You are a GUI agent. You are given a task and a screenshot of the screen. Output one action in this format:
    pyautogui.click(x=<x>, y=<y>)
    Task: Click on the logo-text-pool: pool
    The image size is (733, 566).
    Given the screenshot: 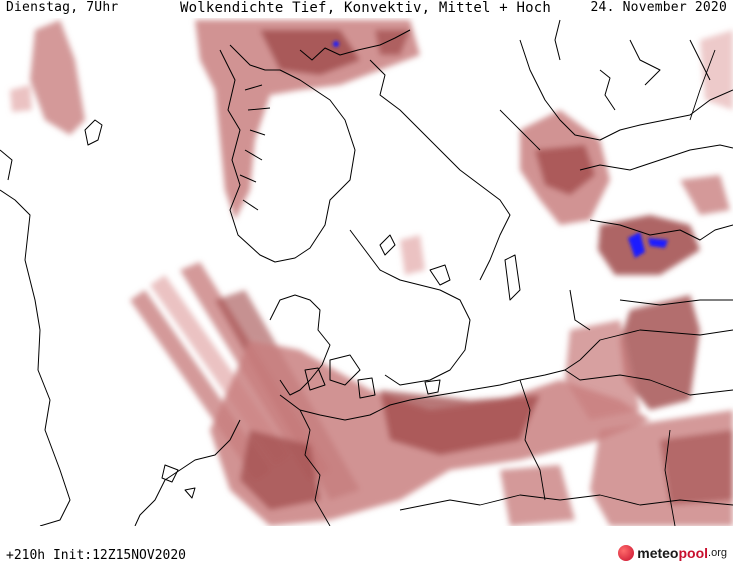 What is the action you would take?
    pyautogui.click(x=693, y=553)
    